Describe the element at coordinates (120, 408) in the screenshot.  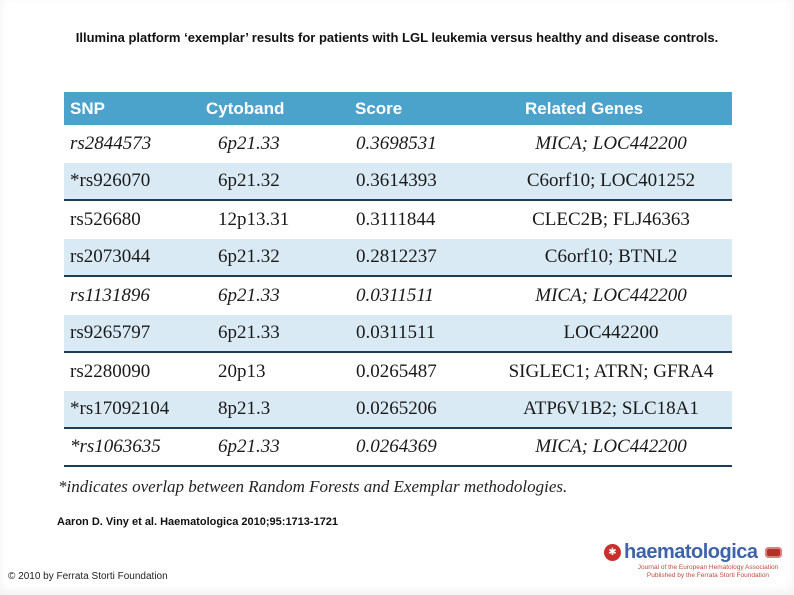
I see `cell-snp: *rs17092104` at that location.